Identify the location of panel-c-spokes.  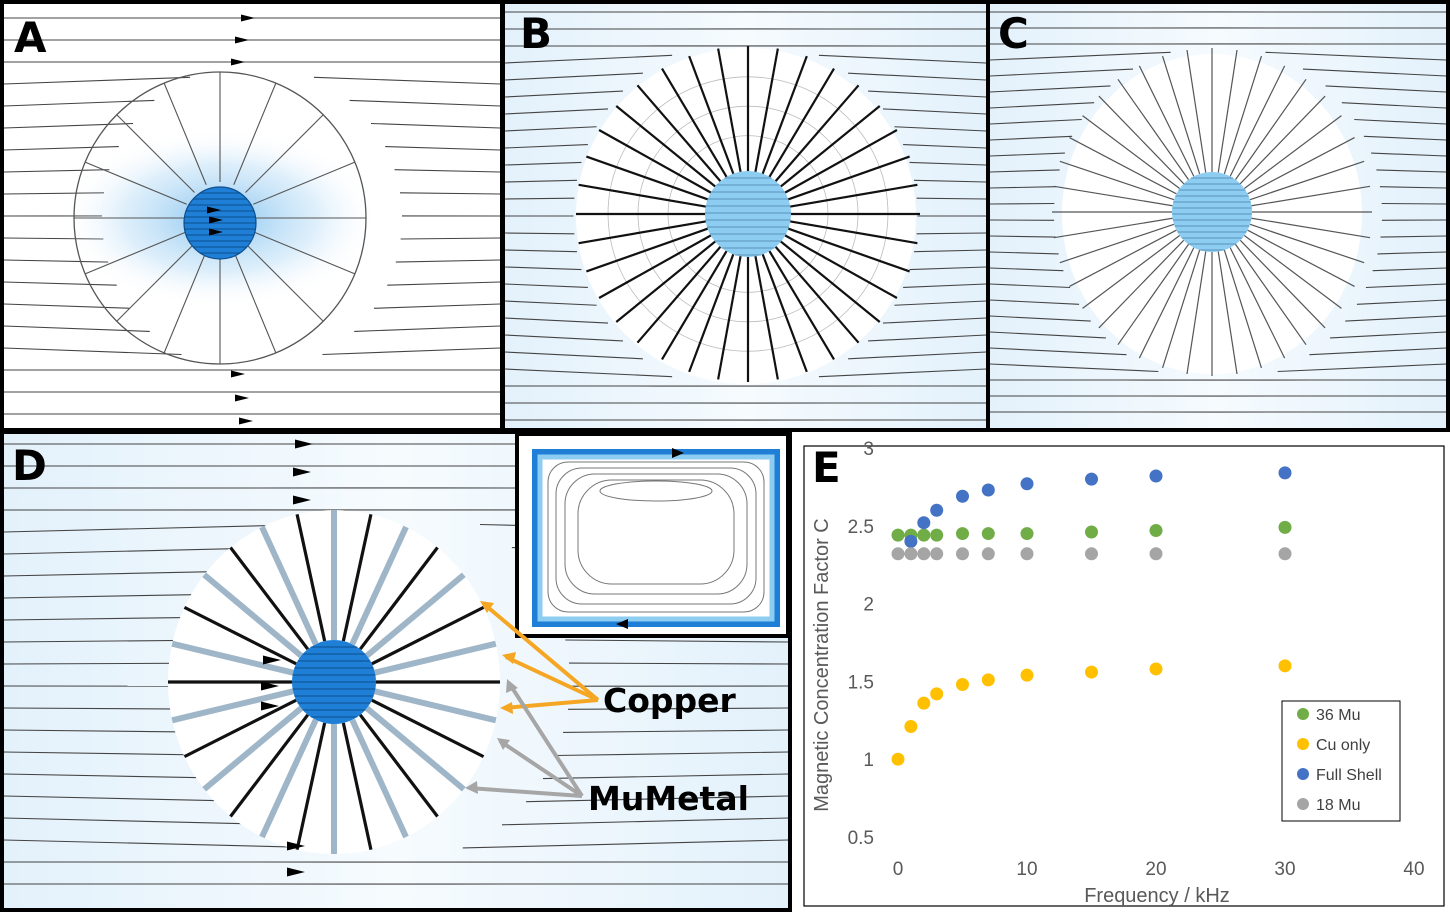
(1212, 212).